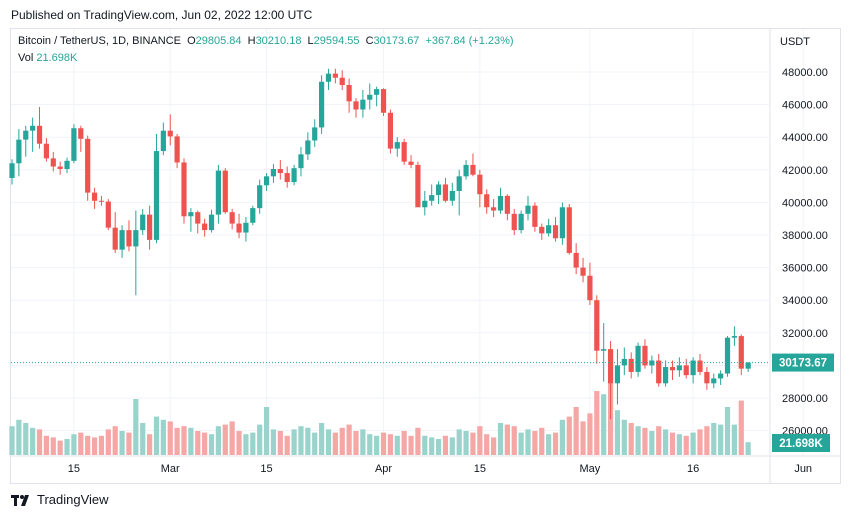  I want to click on price-tick-label: 40000.00, so click(805, 203).